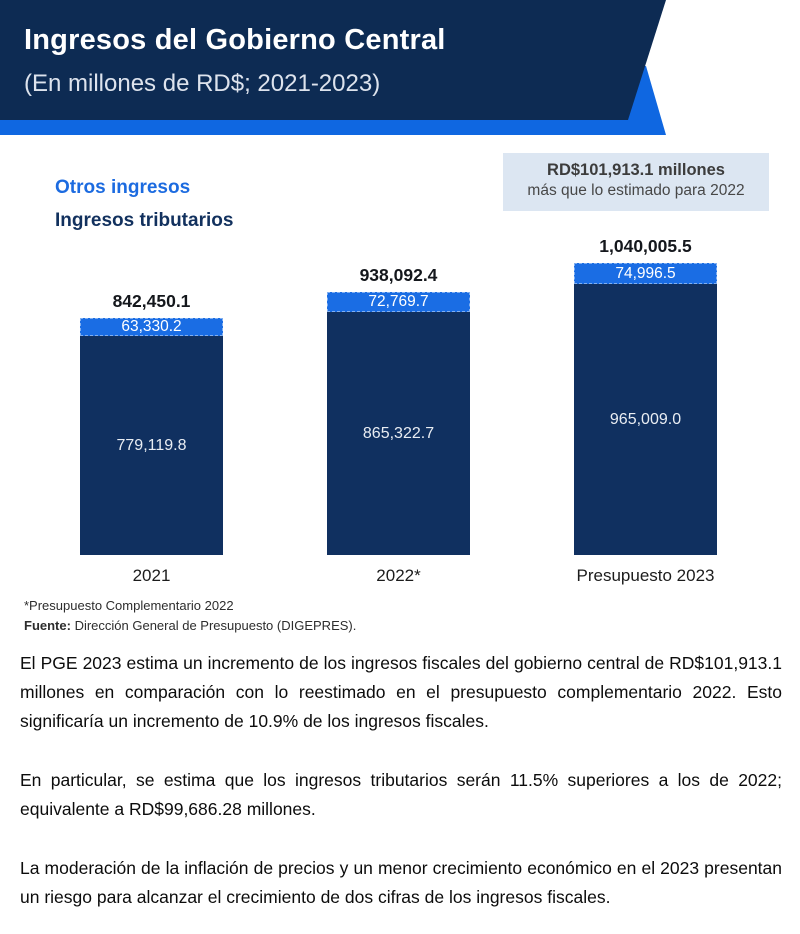 The width and height of the screenshot is (800, 934). What do you see at coordinates (235, 40) in the screenshot?
I see `page-title: Ingresos del Gobierno Central` at bounding box center [235, 40].